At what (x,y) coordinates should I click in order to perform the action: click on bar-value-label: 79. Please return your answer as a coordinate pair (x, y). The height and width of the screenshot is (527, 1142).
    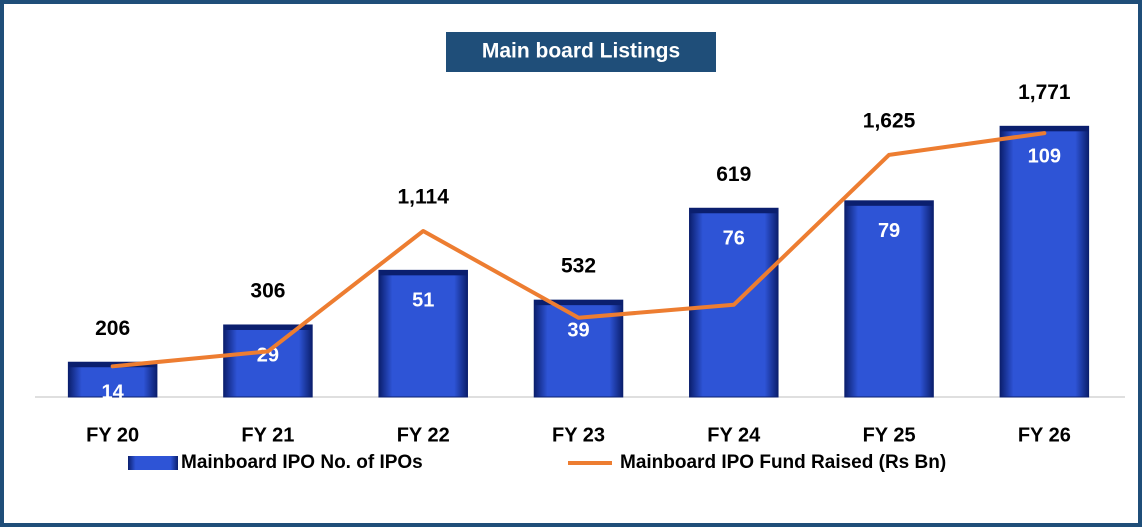
    Looking at the image, I should click on (889, 231).